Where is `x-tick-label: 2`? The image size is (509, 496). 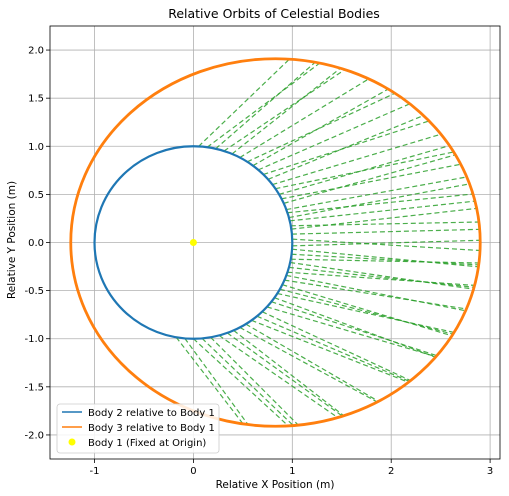 x-tick-label: 2 is located at coordinates (391, 471).